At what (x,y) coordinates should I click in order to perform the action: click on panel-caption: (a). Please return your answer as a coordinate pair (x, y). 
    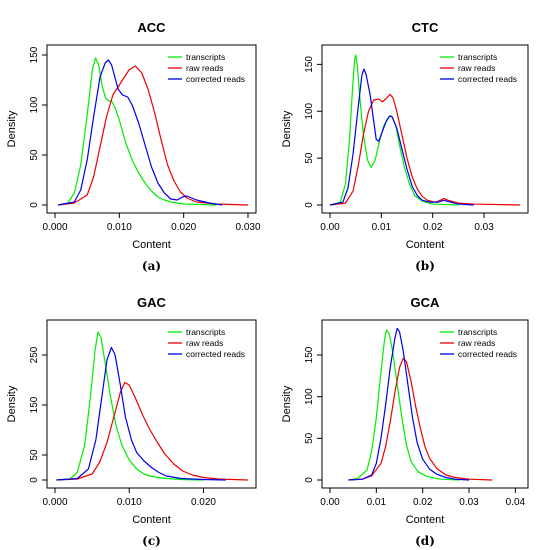
    Looking at the image, I should click on (151, 266).